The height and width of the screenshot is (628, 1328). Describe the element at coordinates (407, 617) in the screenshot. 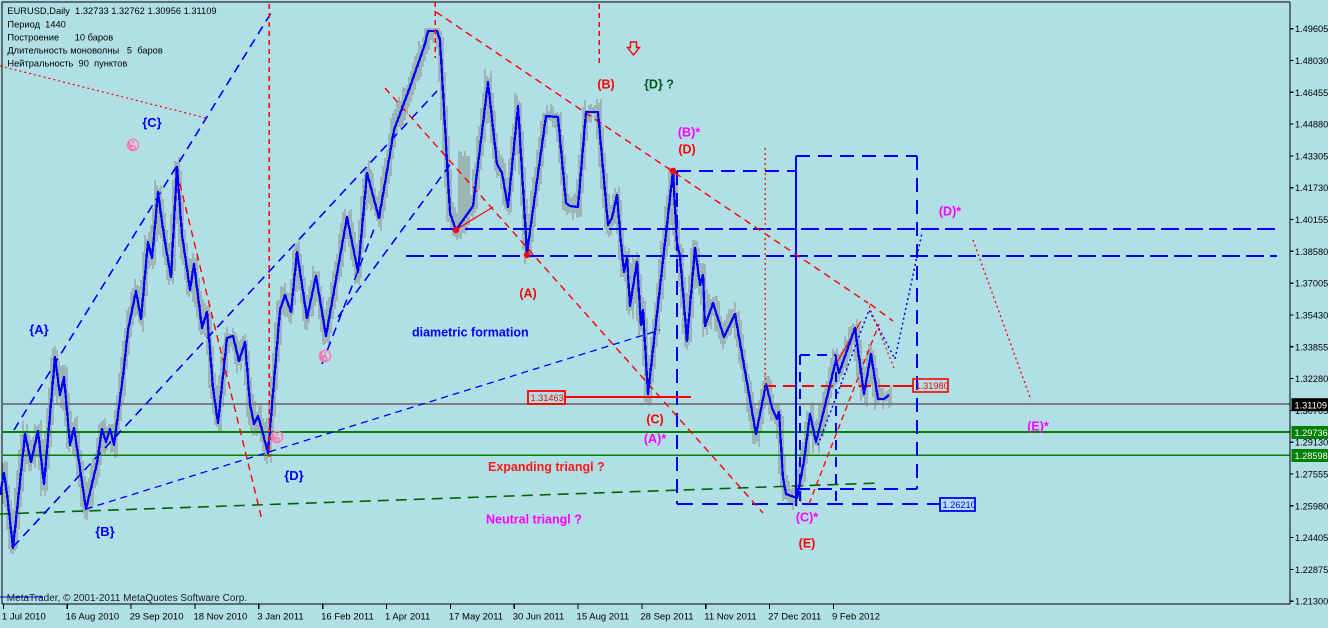

I see `svg-text: 1 Apr 2011` at that location.